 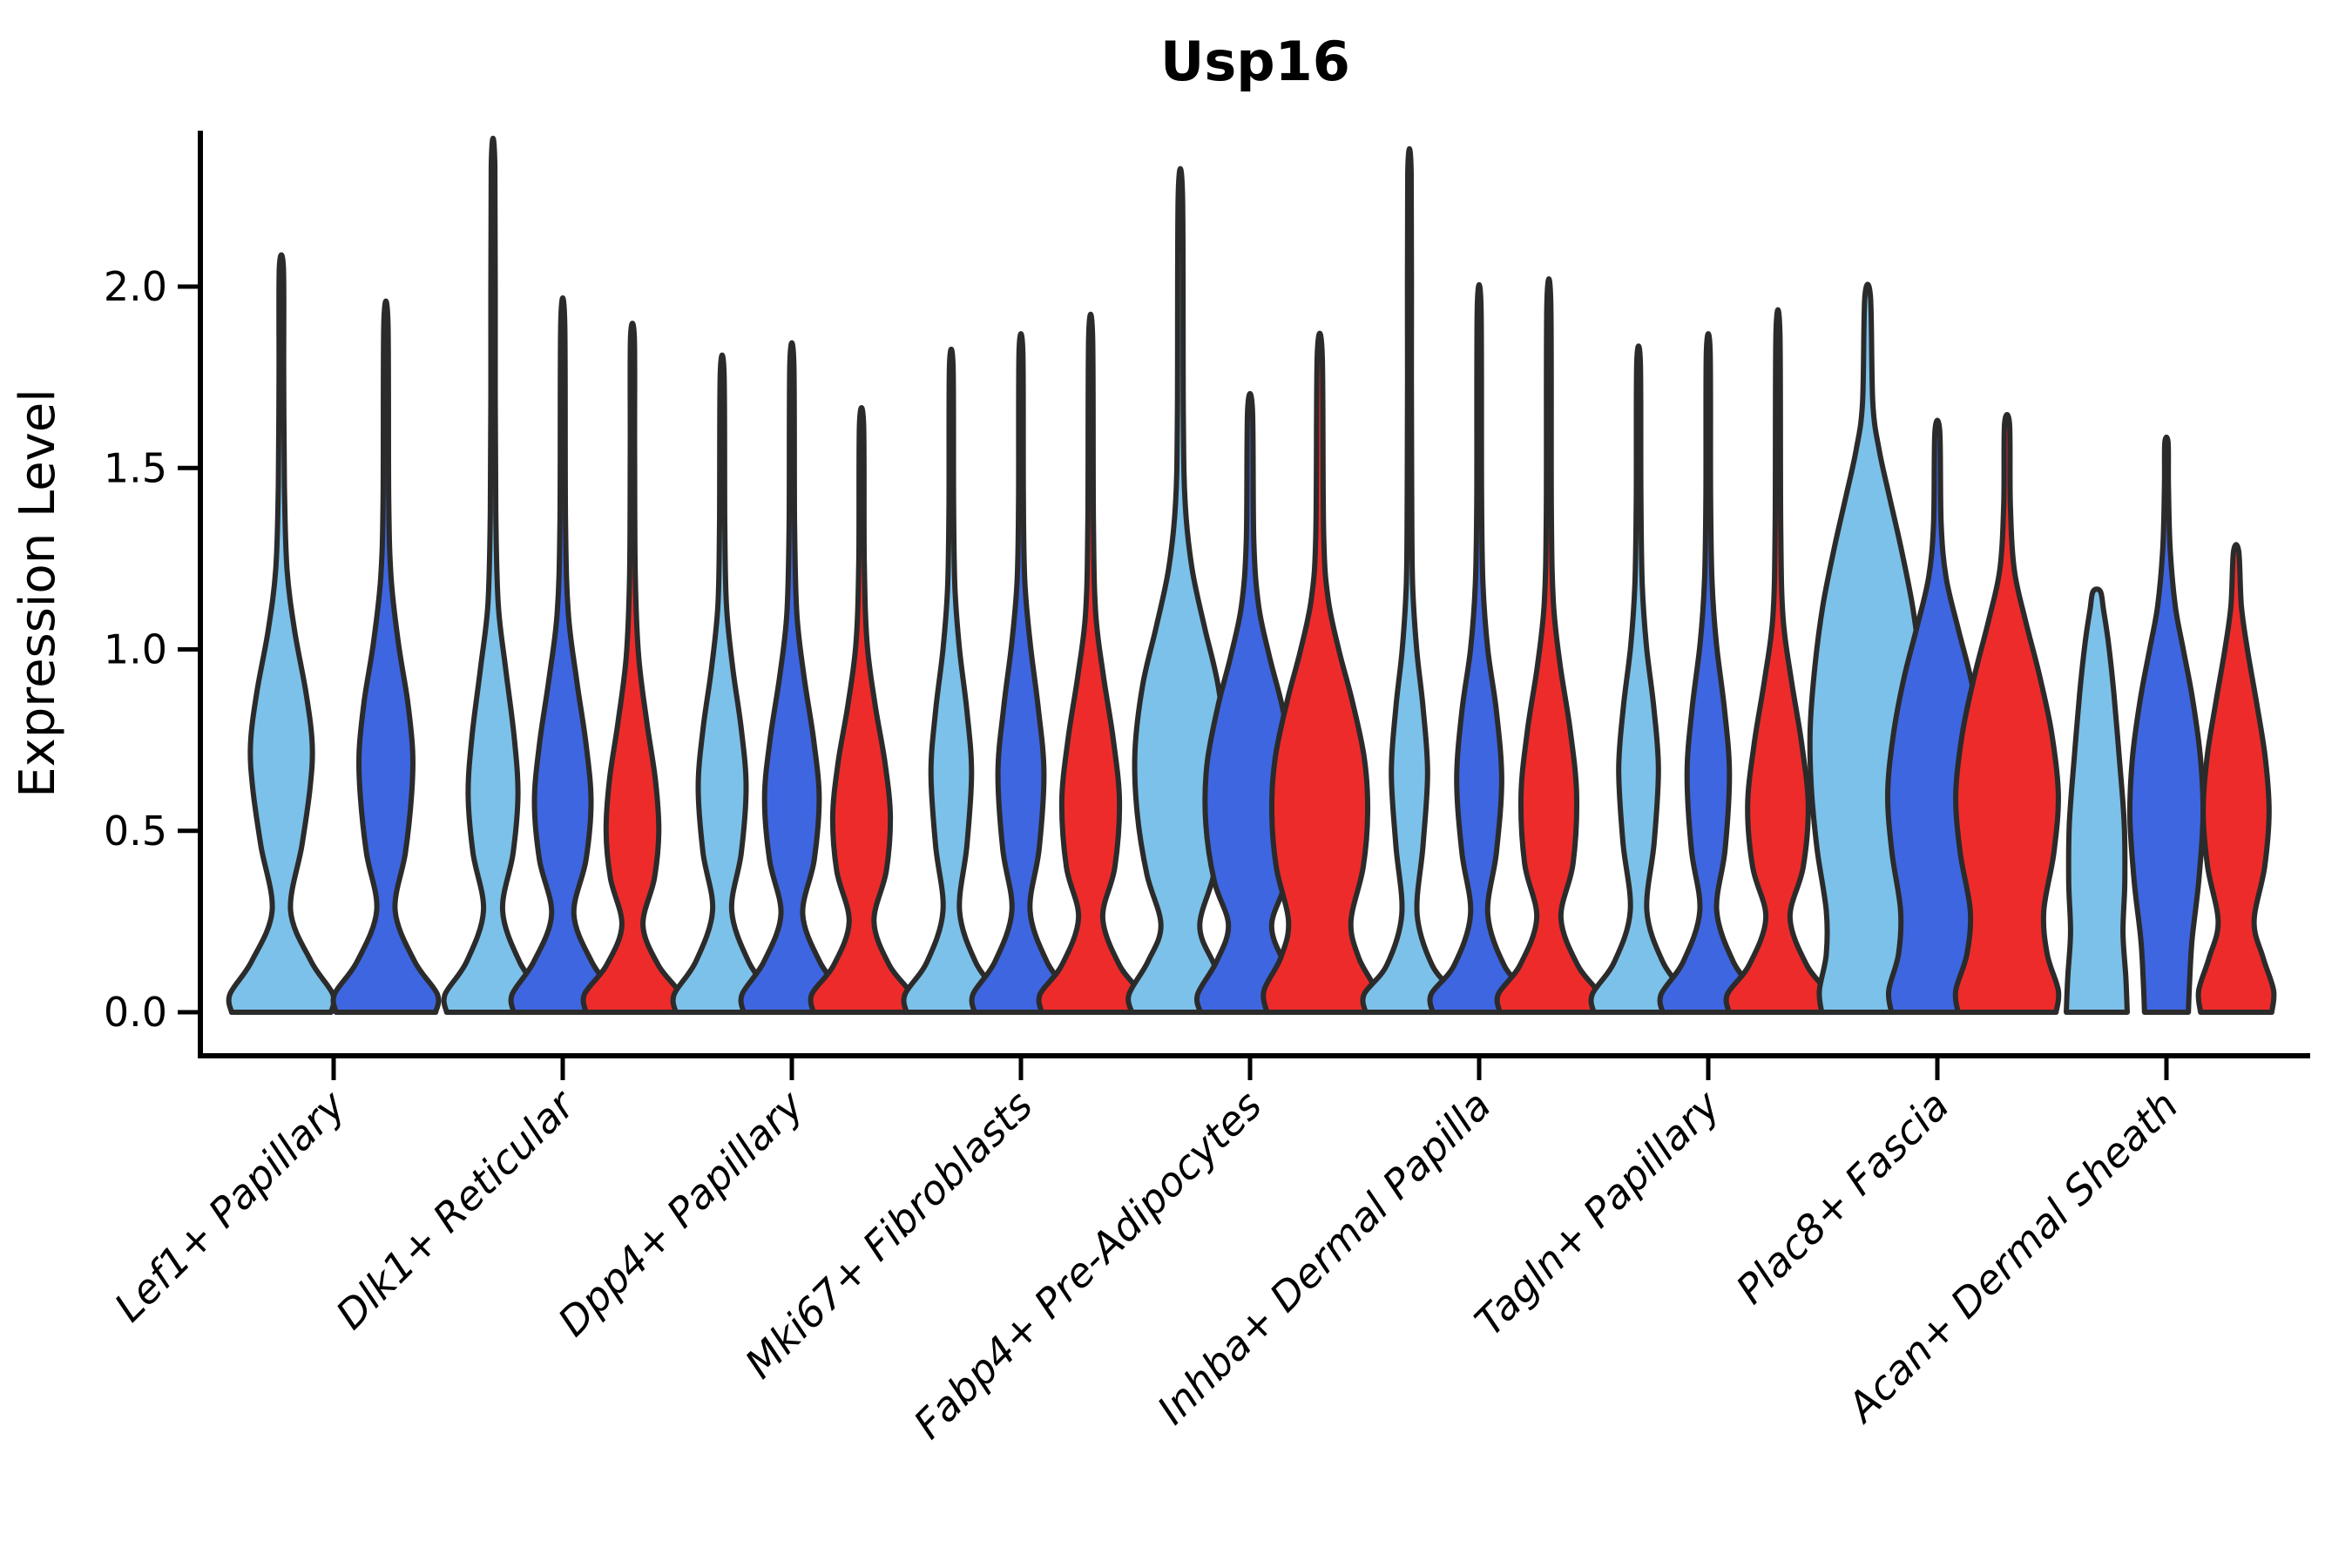 I want to click on y-tick-label: 2.0, so click(x=135, y=287).